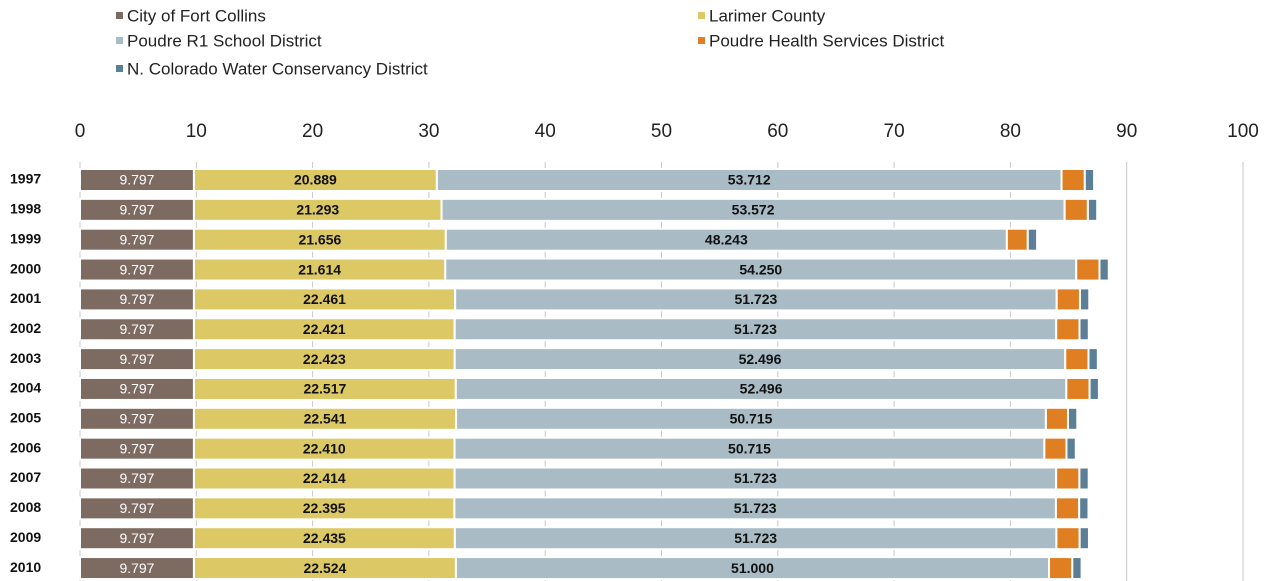  I want to click on data-label: 48.243, so click(726, 239).